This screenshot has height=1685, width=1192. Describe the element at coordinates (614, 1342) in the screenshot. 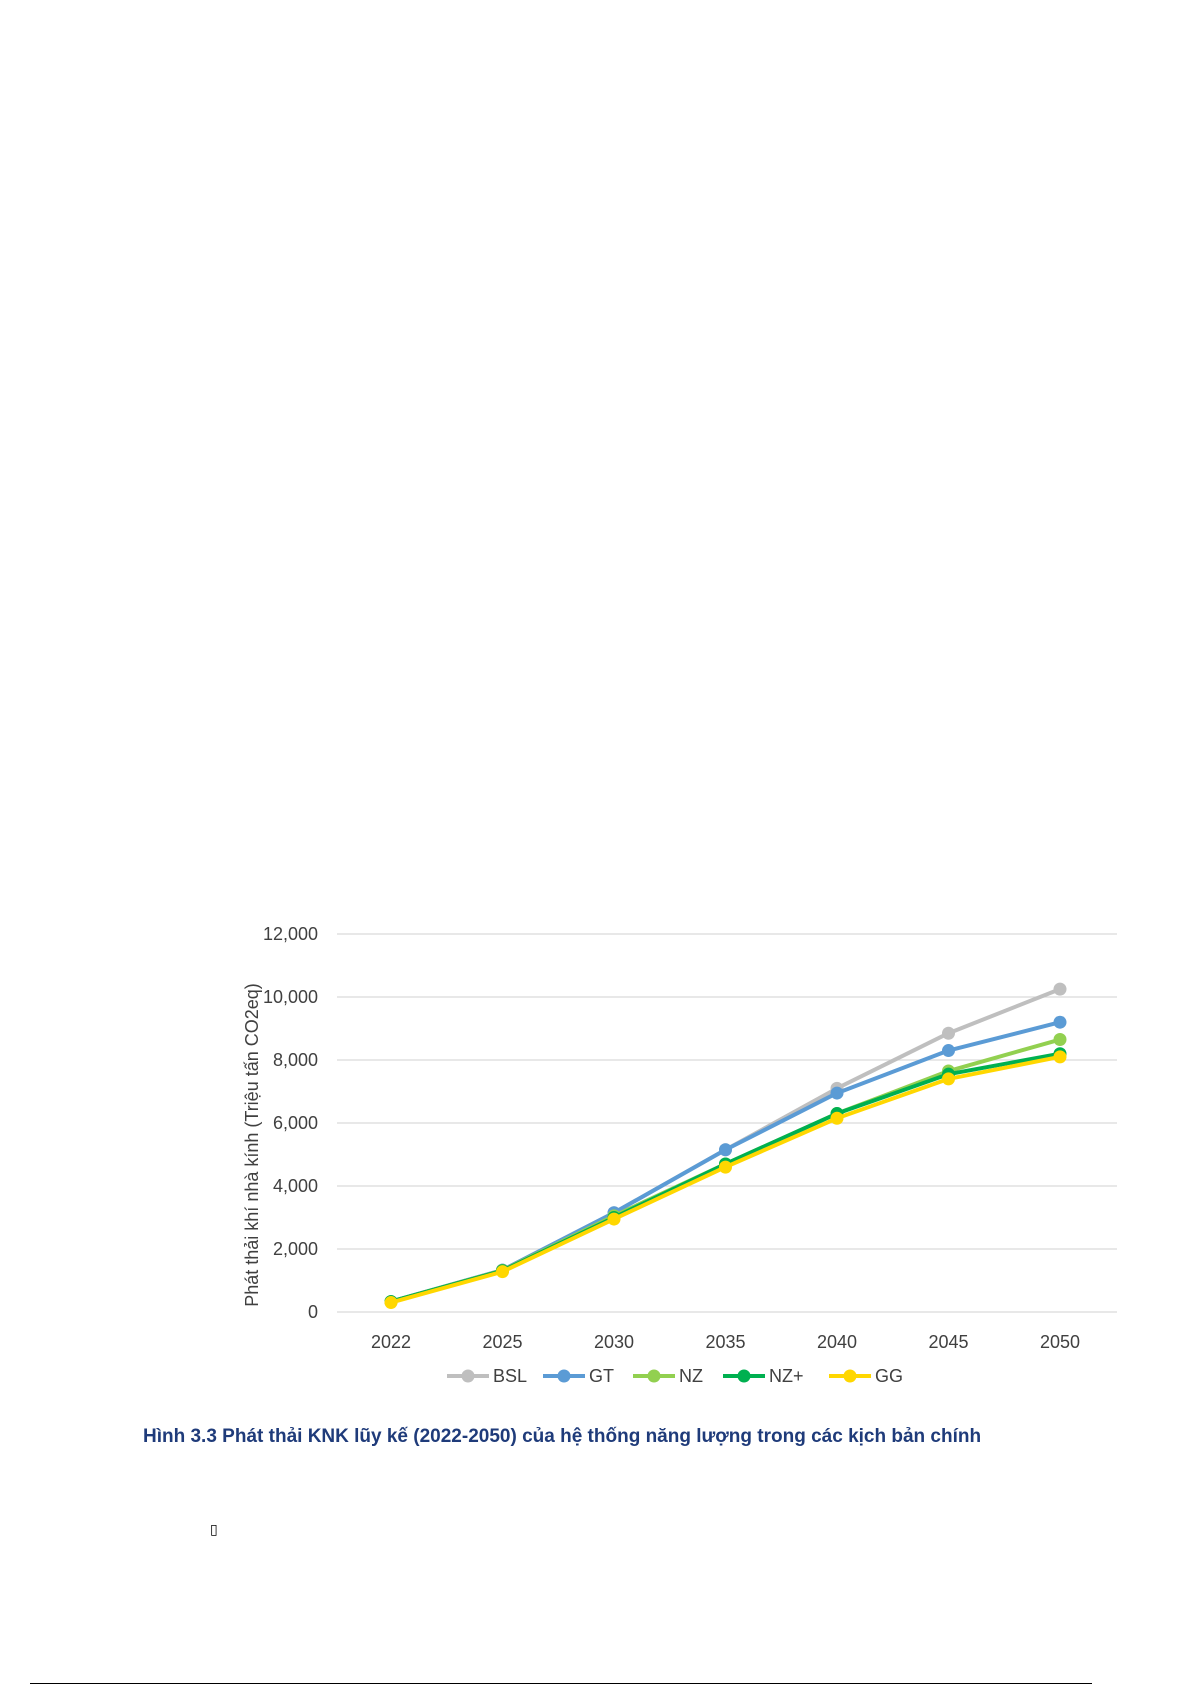

I see `x-tick-label: 2030` at that location.